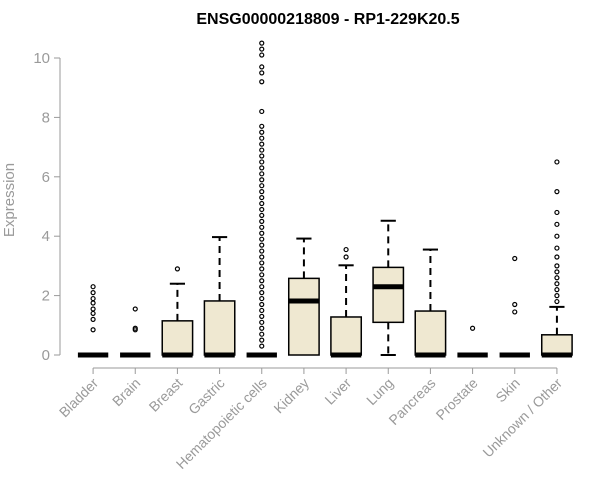  What do you see at coordinates (291, 396) in the screenshot?
I see `x-tick-label: Kidney` at bounding box center [291, 396].